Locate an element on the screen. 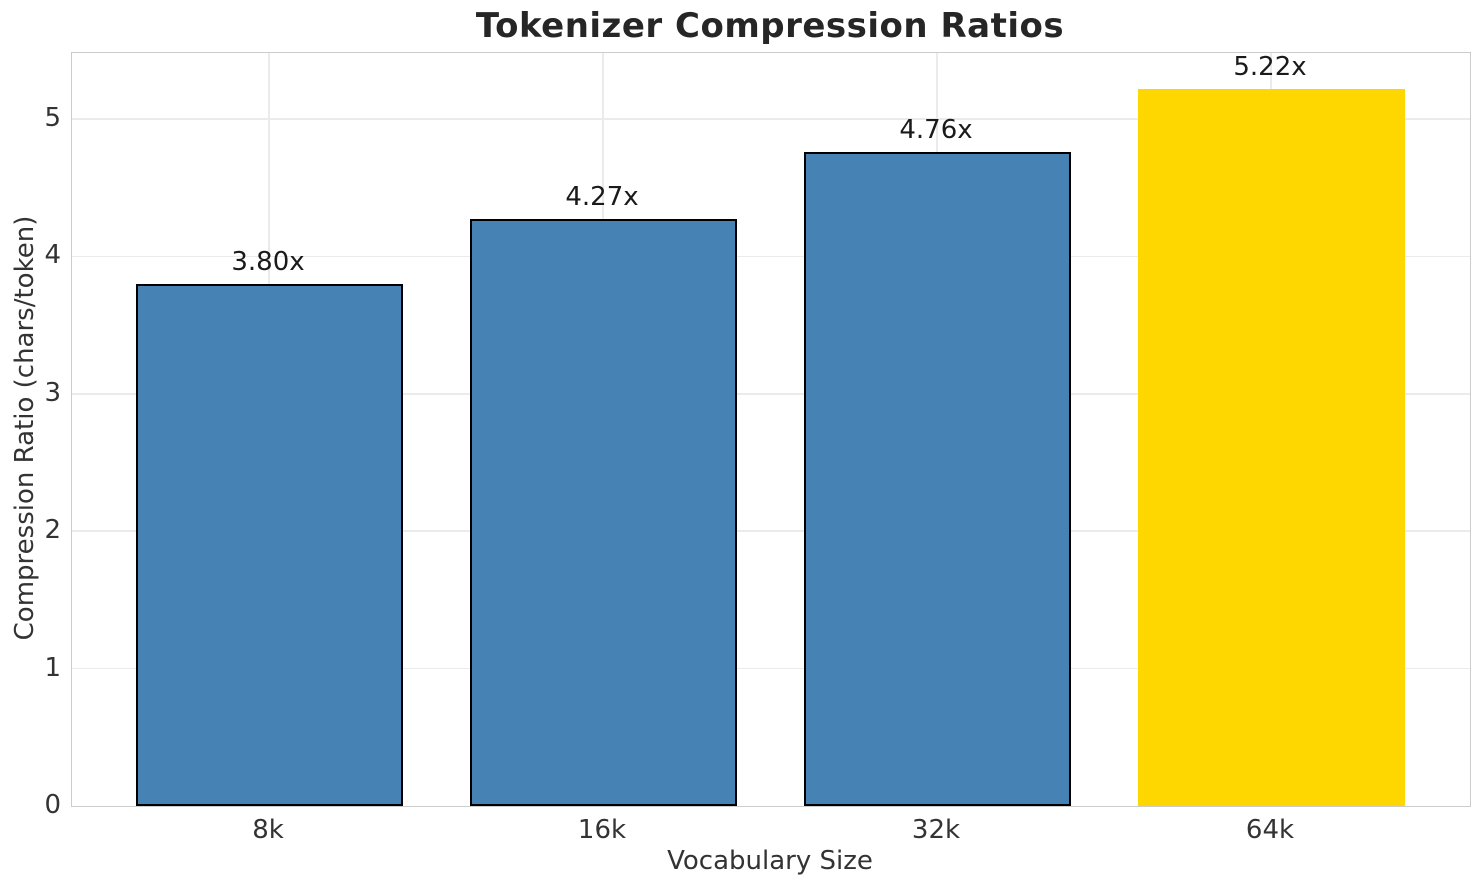  y-tick-label: 0 is located at coordinates (52, 805).